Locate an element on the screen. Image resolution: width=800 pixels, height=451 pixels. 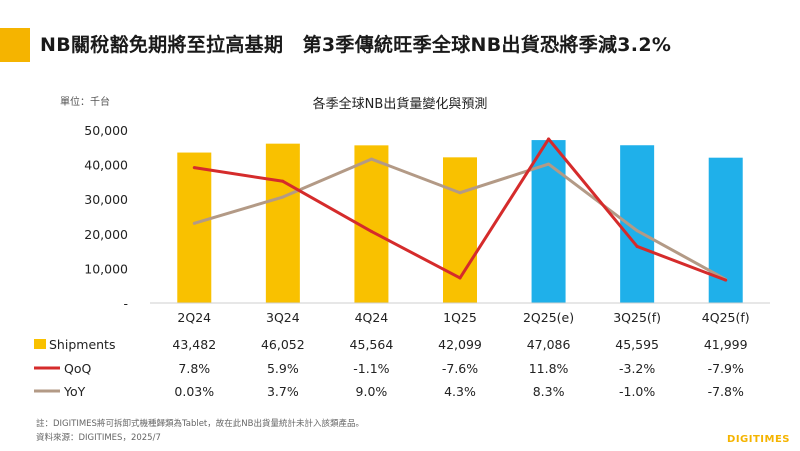
x-tick-label: 1Q25 is located at coordinates (460, 317).